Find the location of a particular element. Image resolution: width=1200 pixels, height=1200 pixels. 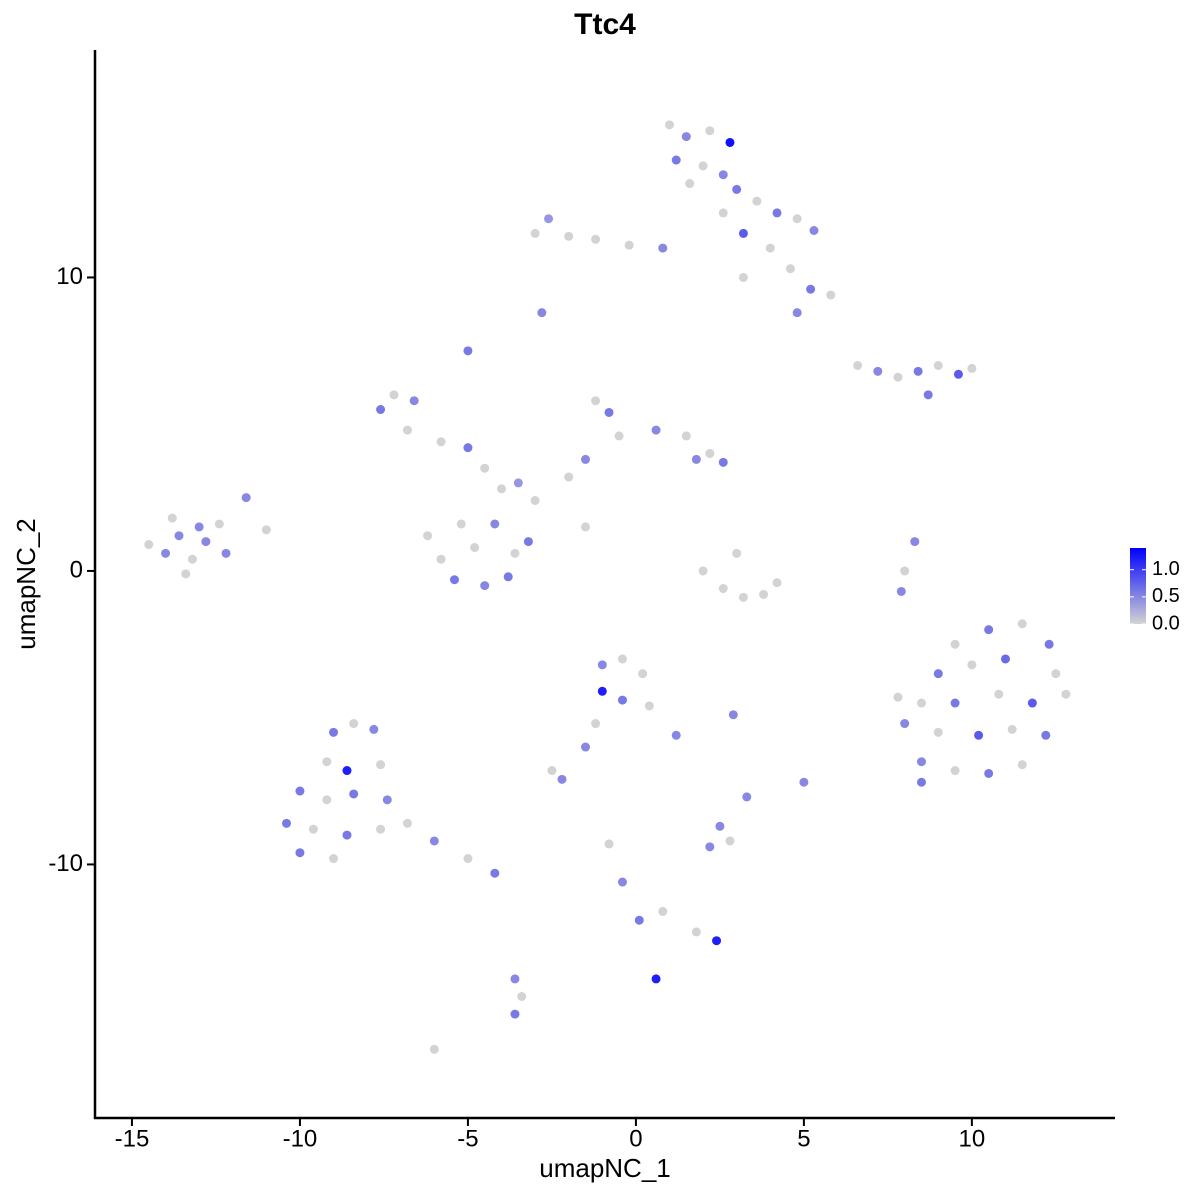

x-tick-label: 10 is located at coordinates (972, 1138).